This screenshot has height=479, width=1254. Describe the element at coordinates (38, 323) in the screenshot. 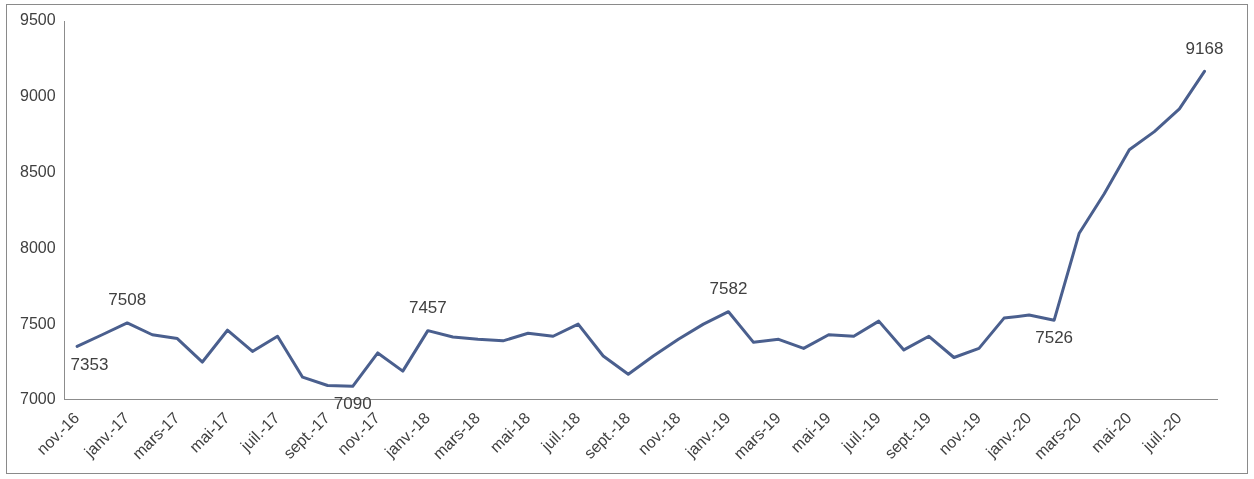

I see `y-tick-label: 7500` at that location.